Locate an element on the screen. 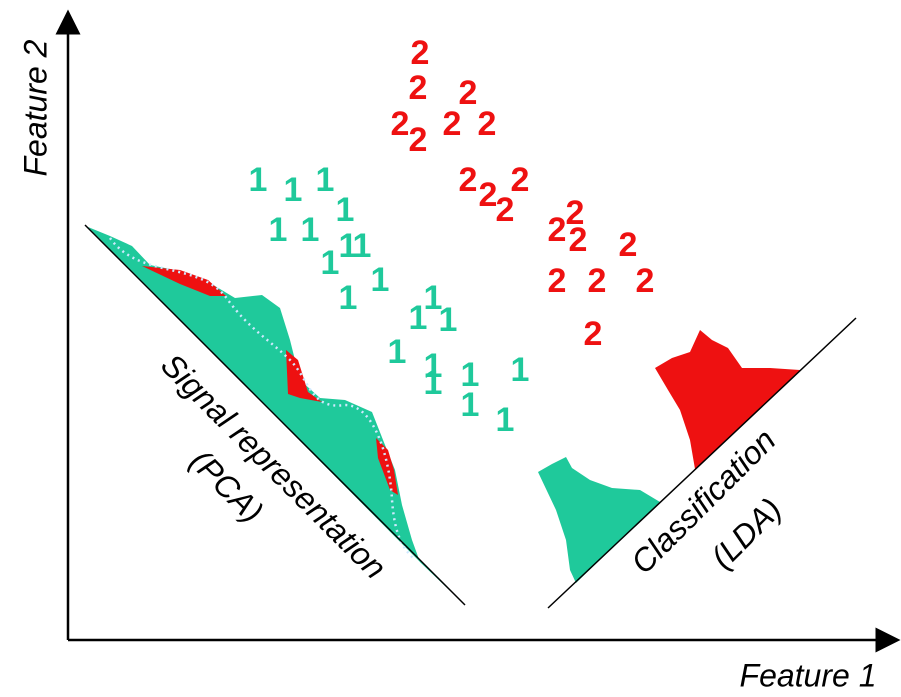 This screenshot has width=901, height=697. lda-green-distribution is located at coordinates (599, 520).